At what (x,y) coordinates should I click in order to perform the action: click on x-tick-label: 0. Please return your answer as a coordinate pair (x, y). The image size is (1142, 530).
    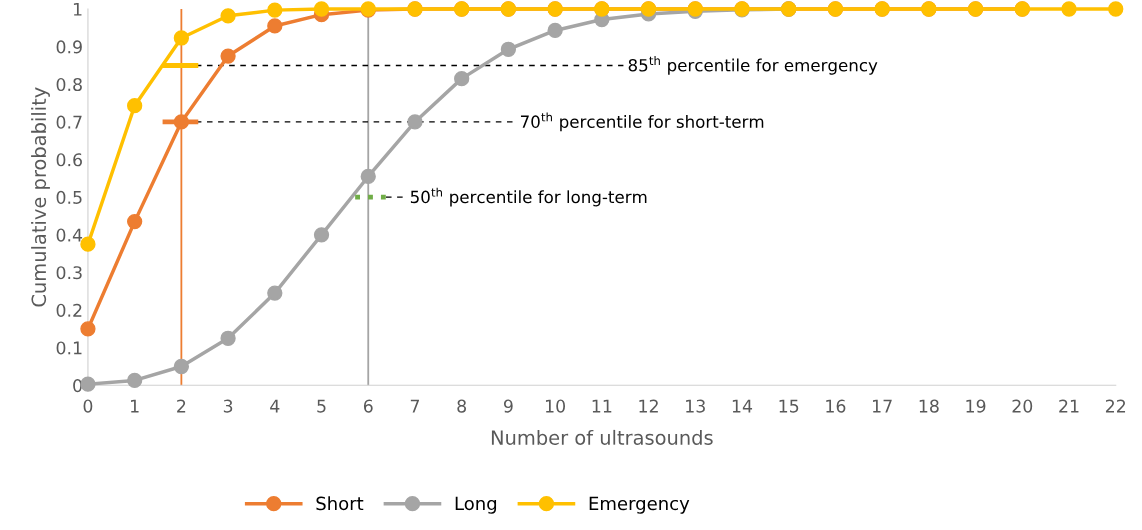
    Looking at the image, I should click on (88, 406).